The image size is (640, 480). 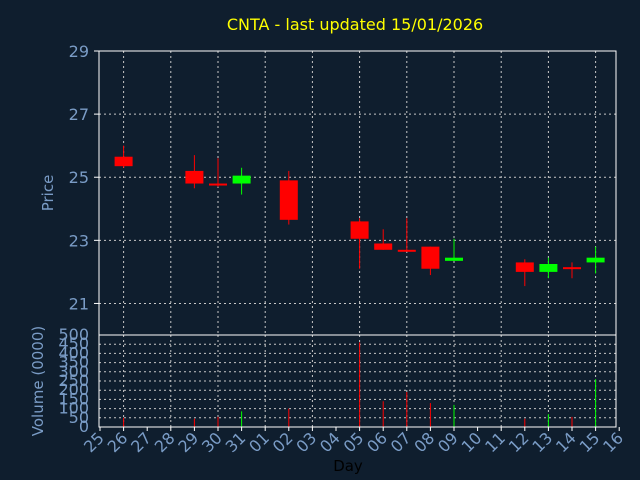 I want to click on chart-title: CNTA - last updated 15/01/2026, so click(x=355, y=24).